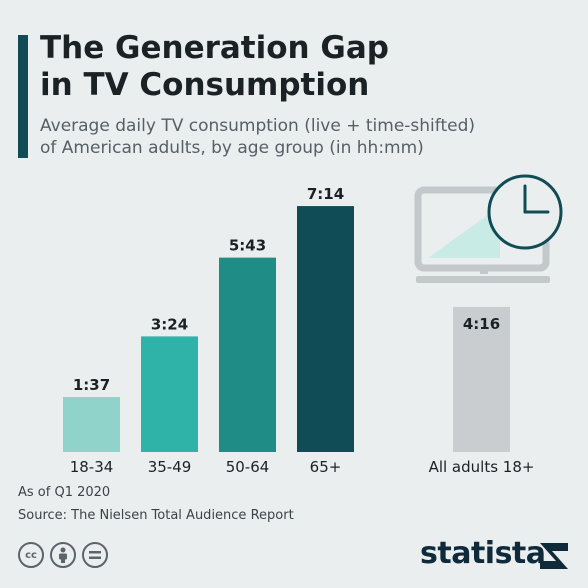 The image size is (588, 588). I want to click on title-accent-bar, so click(23, 96).